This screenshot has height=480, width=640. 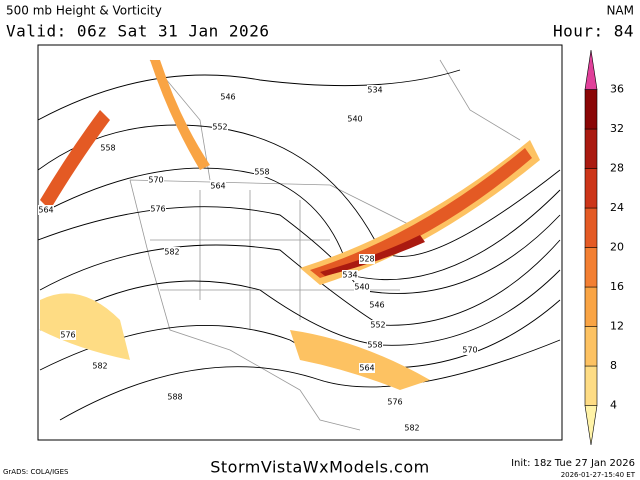 I want to click on colorbar-label: 12, so click(x=617, y=326).